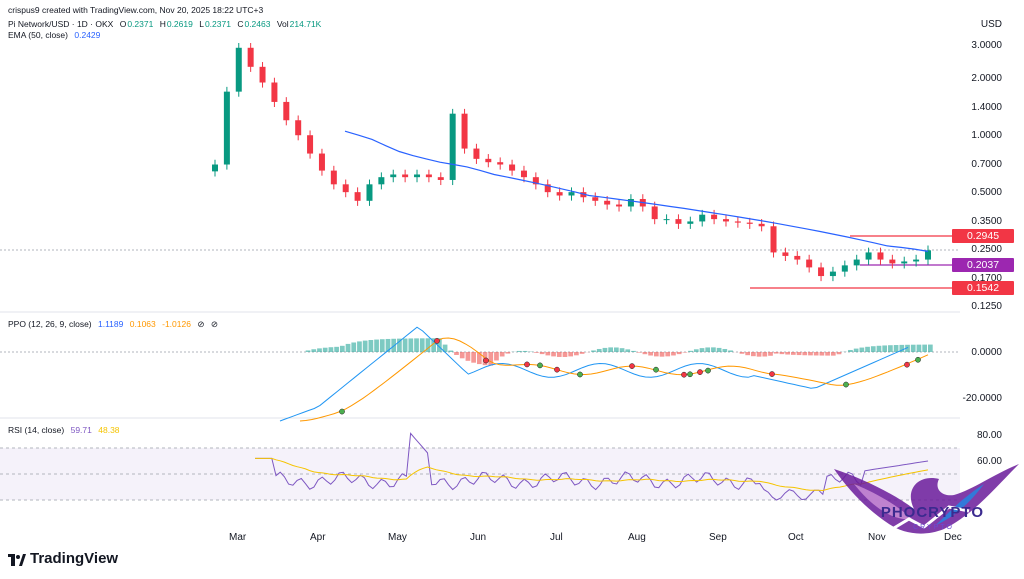  What do you see at coordinates (257, 24) in the screenshot?
I see `close-value: 0.2463` at bounding box center [257, 24].